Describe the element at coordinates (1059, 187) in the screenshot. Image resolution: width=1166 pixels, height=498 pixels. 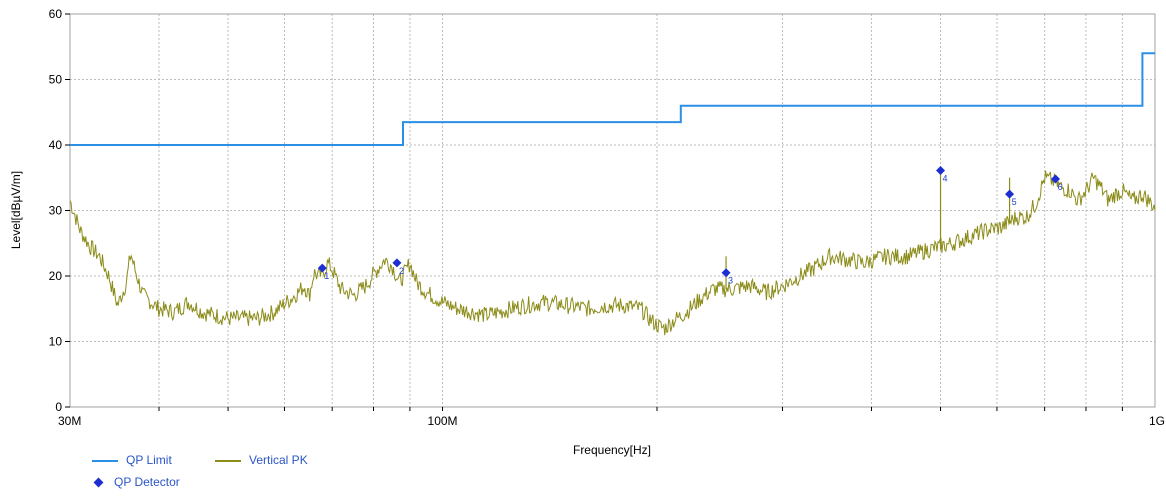
I see `qp-detector-label-6: 6` at that location.